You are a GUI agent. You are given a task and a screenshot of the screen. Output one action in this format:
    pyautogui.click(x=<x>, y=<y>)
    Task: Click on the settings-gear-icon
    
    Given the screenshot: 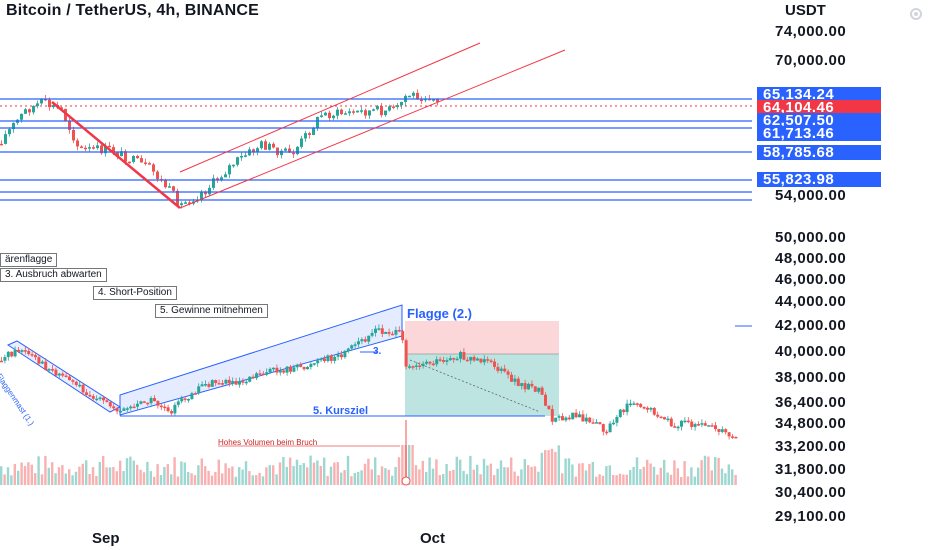 What is the action you would take?
    pyautogui.click(x=916, y=14)
    